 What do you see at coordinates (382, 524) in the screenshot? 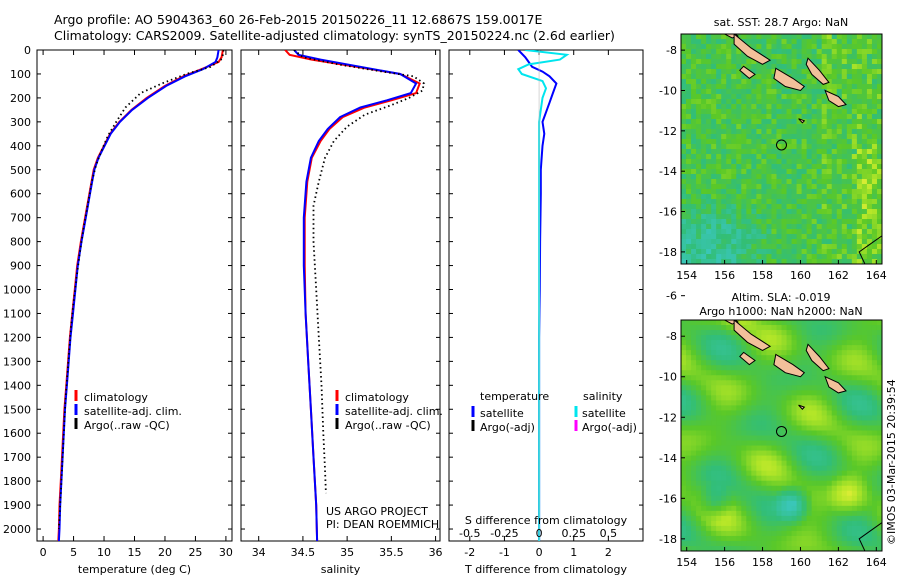
I see `project-annotation: PI: DEAN ROEMMICH` at bounding box center [382, 524].